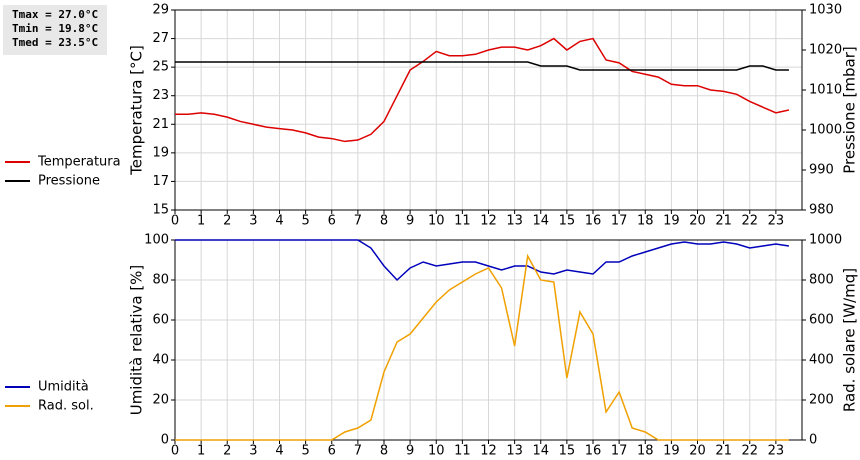  Describe the element at coordinates (813, 440) in the screenshot. I see `y2-tick-label: 0` at that location.